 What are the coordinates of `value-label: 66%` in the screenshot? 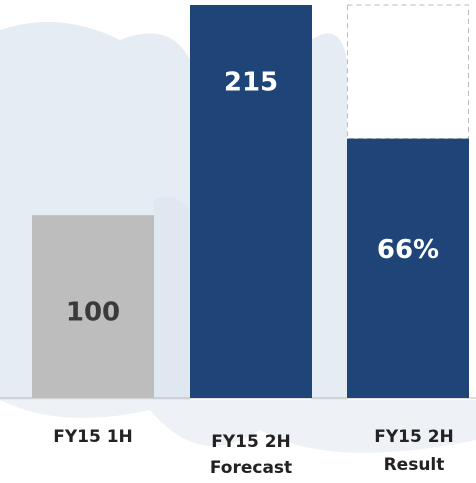 It's located at (408, 250).